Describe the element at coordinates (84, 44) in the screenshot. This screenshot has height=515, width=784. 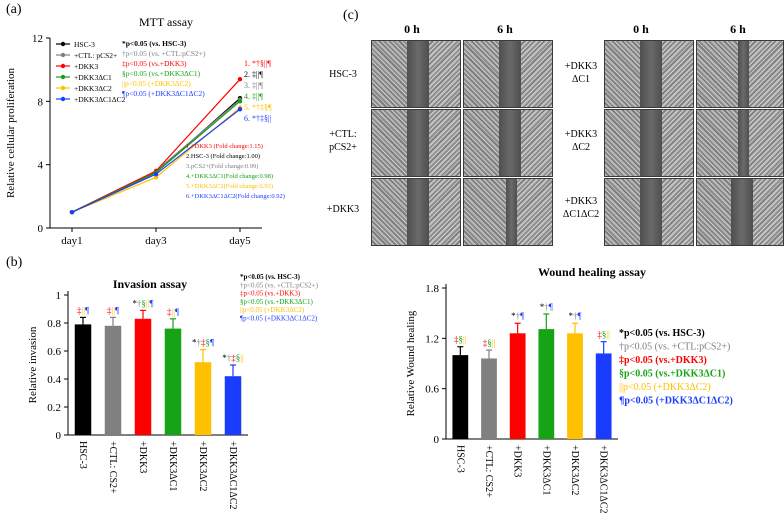
I see `legend-label: HSC-3` at that location.